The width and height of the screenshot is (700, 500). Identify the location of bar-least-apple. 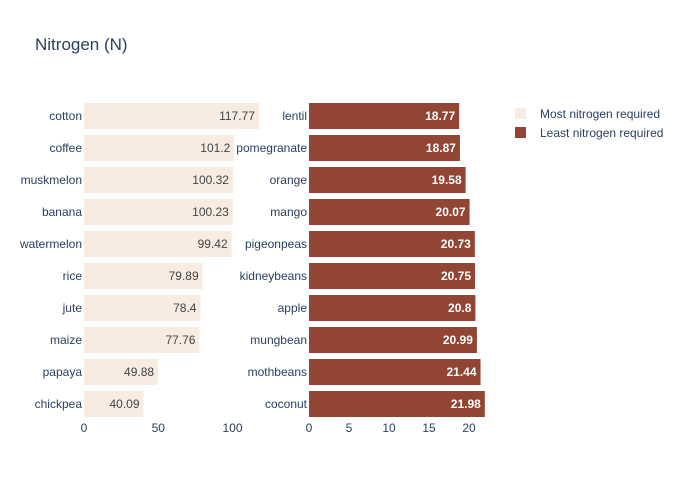
(392, 308).